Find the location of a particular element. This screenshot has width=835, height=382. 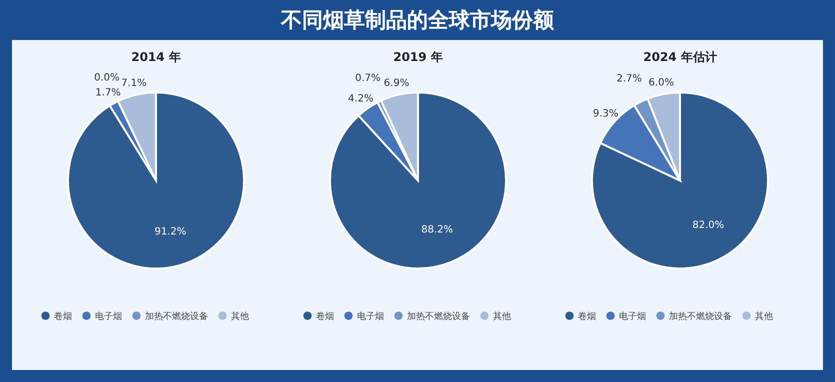

data-label: 91.2% is located at coordinates (170, 232).